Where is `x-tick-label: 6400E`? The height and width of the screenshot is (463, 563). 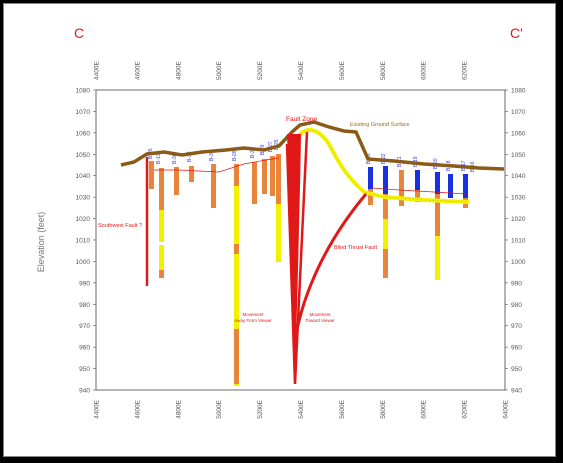
x-tick-label: 6400E is located at coordinates (506, 408).